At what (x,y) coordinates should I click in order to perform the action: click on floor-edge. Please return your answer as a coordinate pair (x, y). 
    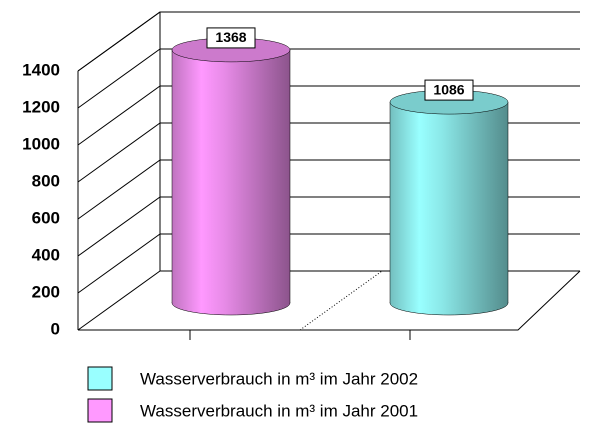
    Looking at the image, I should click on (329, 300).